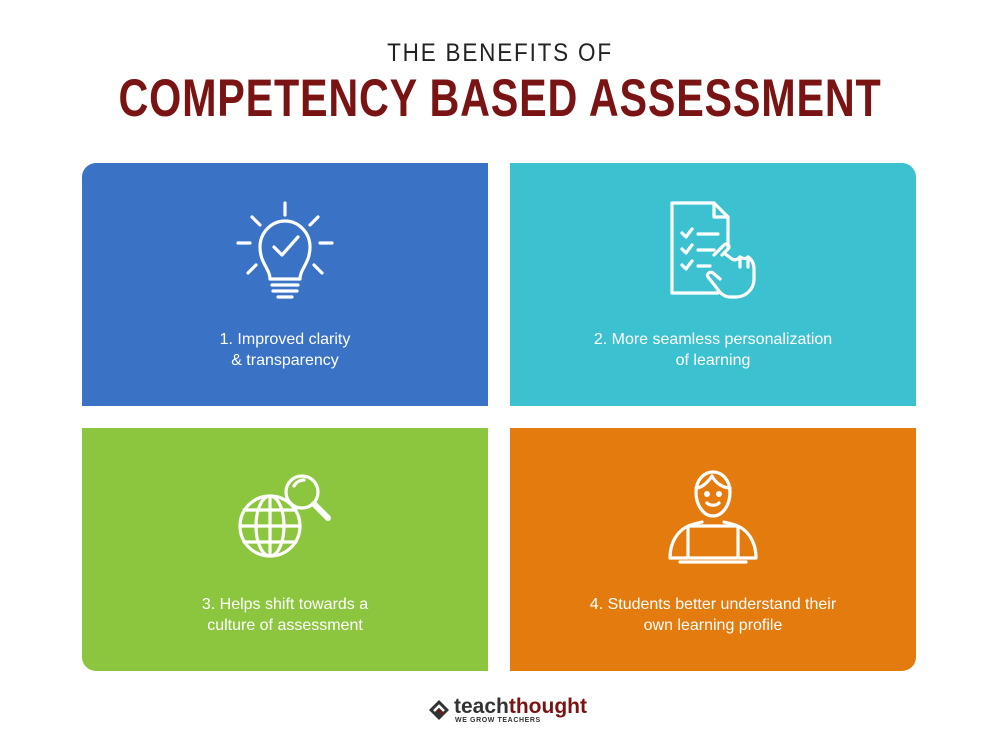  I want to click on logo-wordmark: teachthought, so click(520, 707).